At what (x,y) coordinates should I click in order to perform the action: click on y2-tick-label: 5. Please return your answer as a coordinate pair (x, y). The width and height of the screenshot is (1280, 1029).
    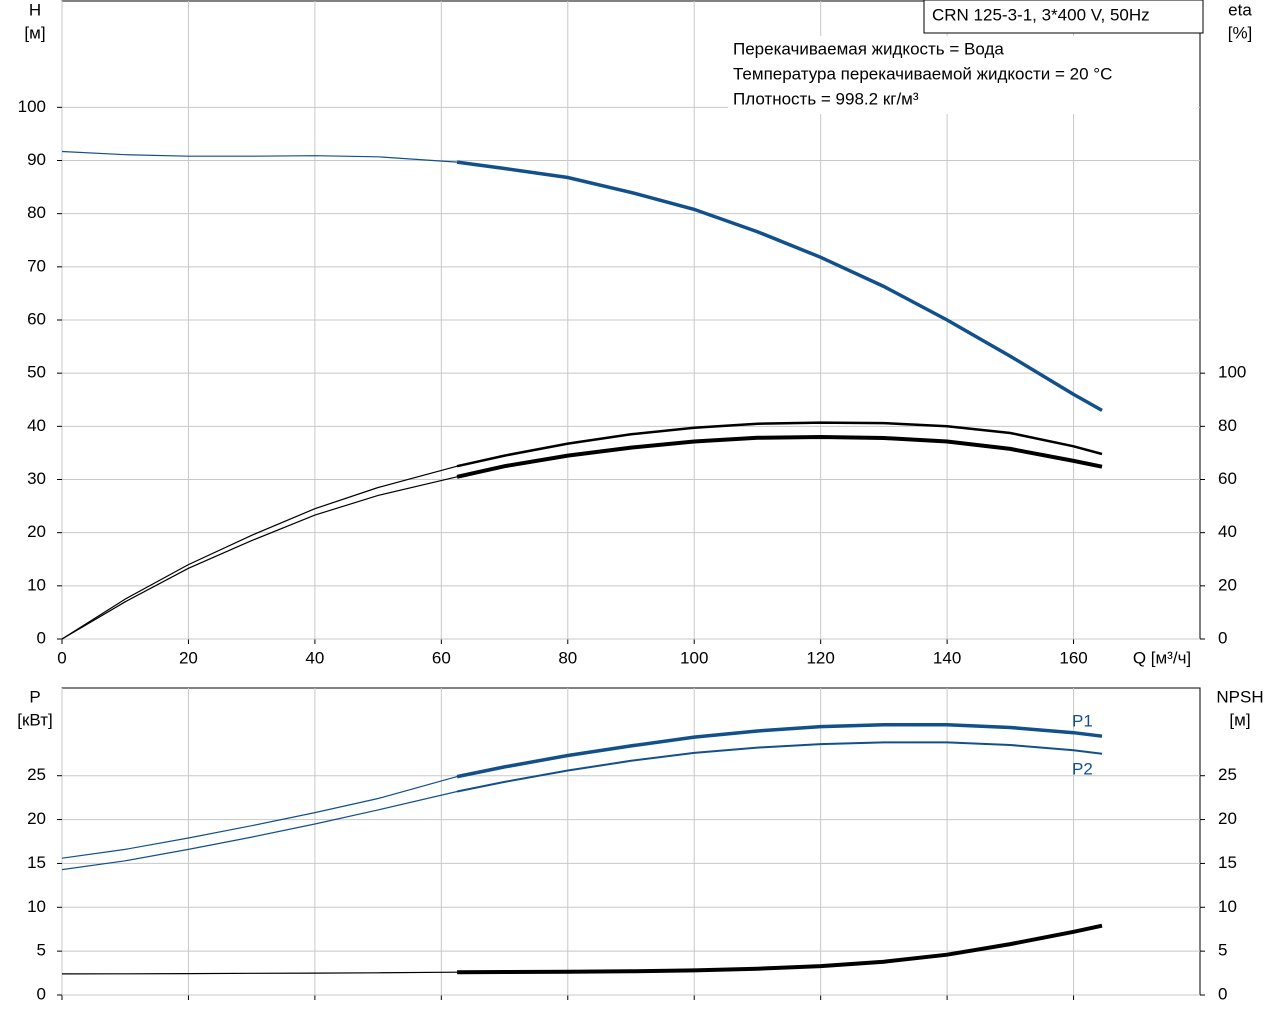
    Looking at the image, I should click on (1222, 950).